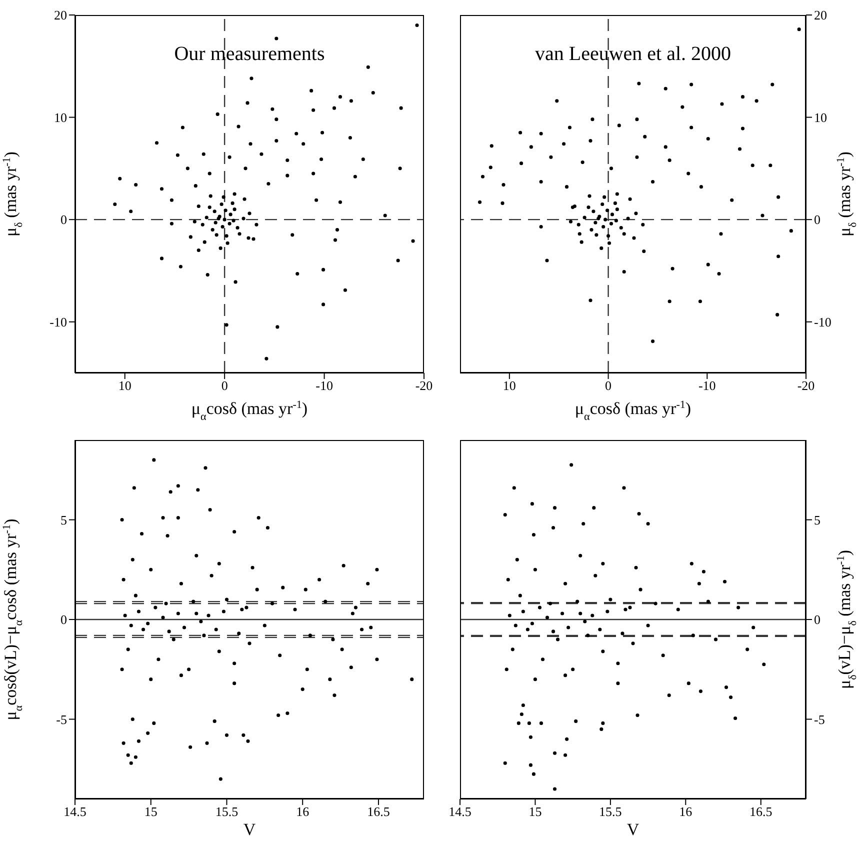 The width and height of the screenshot is (864, 841). Describe the element at coordinates (60, 117) in the screenshot. I see `y-tick-label: 10` at that location.